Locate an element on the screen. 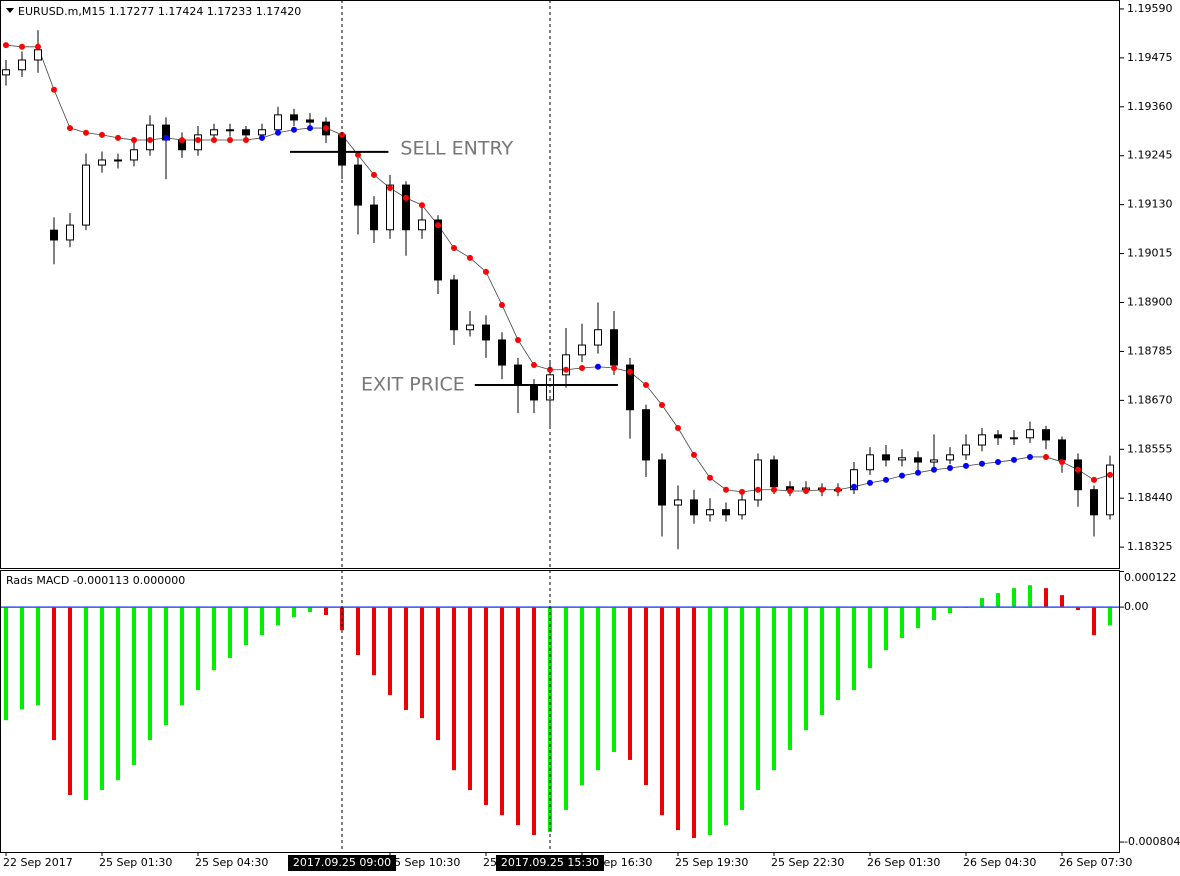  y-tick-label: 1.19015 is located at coordinates (1150, 253).